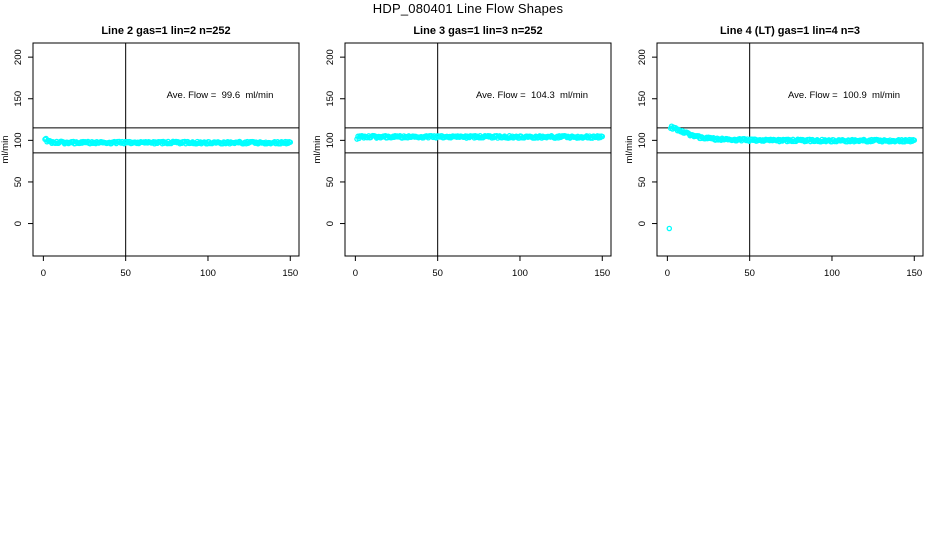 The height and width of the screenshot is (540, 936). I want to click on panel-3-plot: 0 50 100 150 0 50 100 150 200 ml/min, so click(774, 160).